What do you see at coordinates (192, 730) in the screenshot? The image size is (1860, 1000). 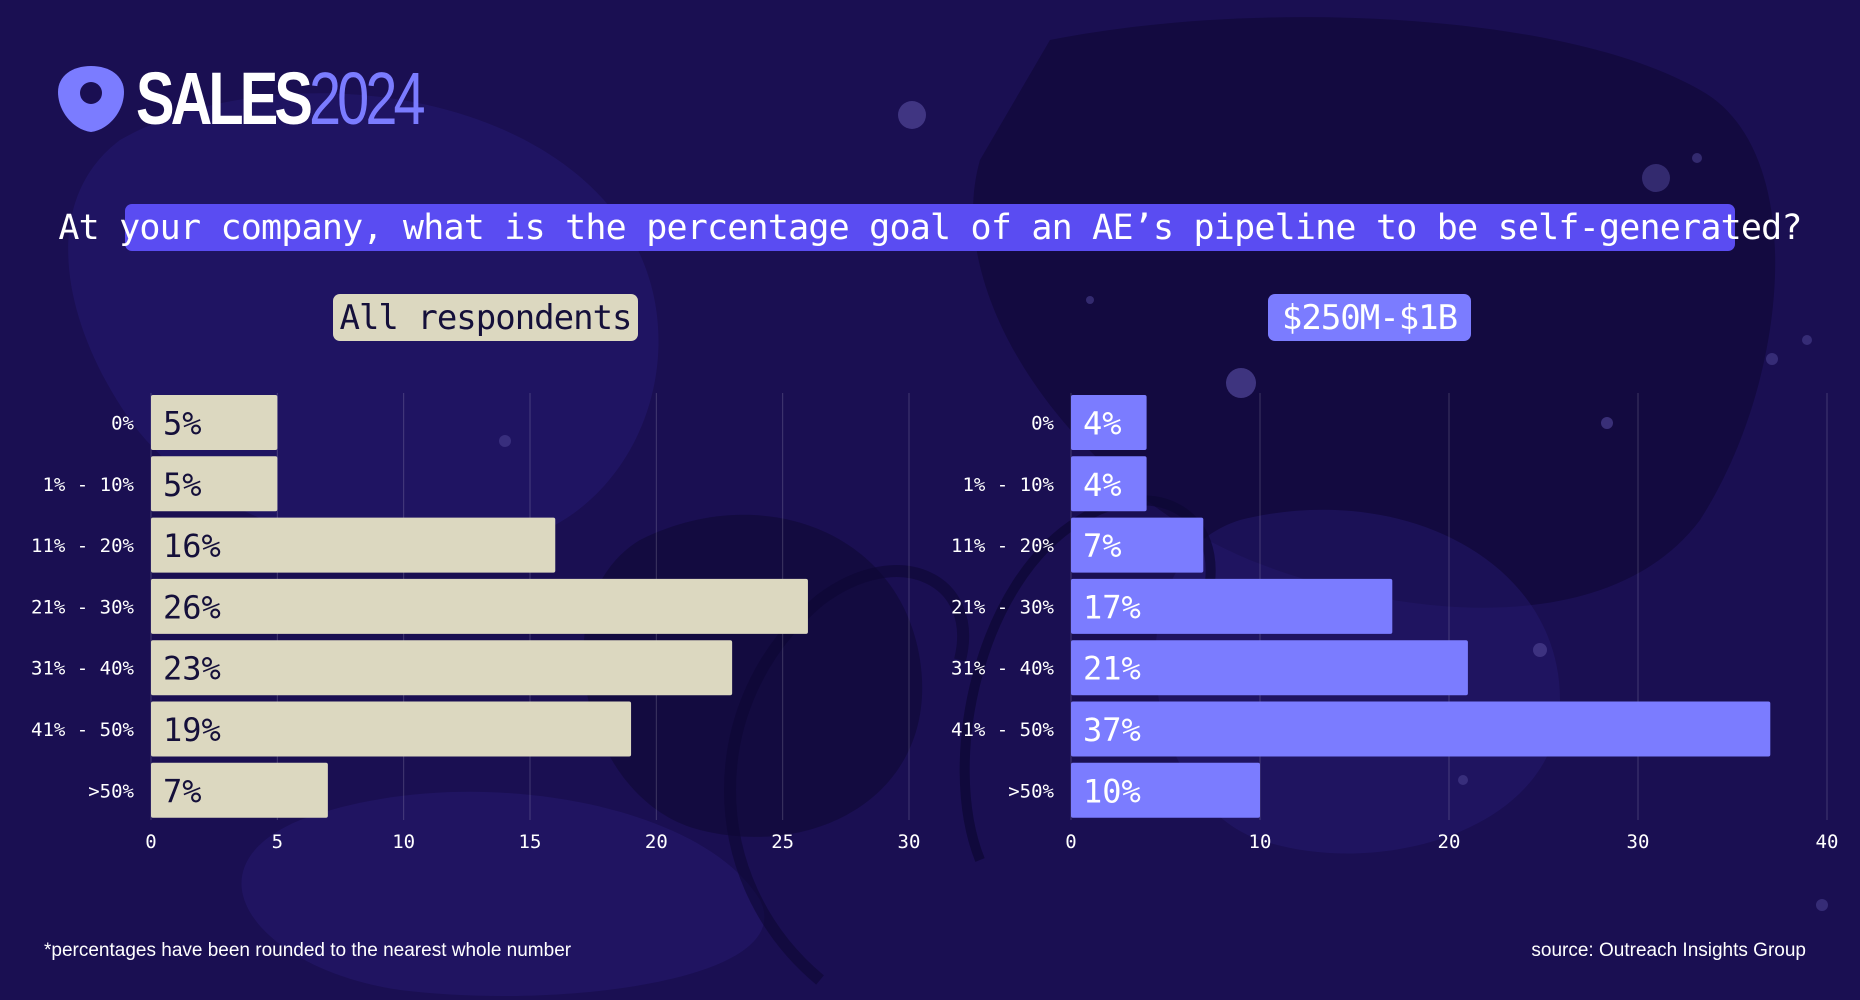 I see `value-label: 19%` at bounding box center [192, 730].